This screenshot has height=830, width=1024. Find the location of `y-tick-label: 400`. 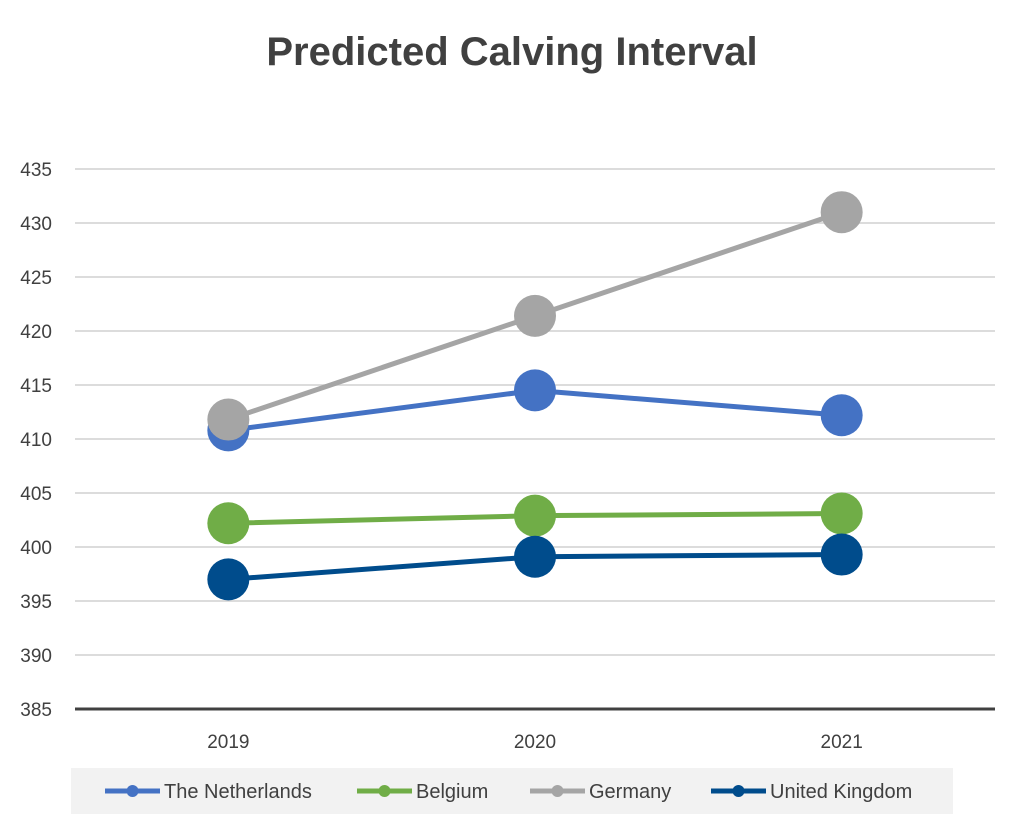

y-tick-label: 400 is located at coordinates (36, 548).